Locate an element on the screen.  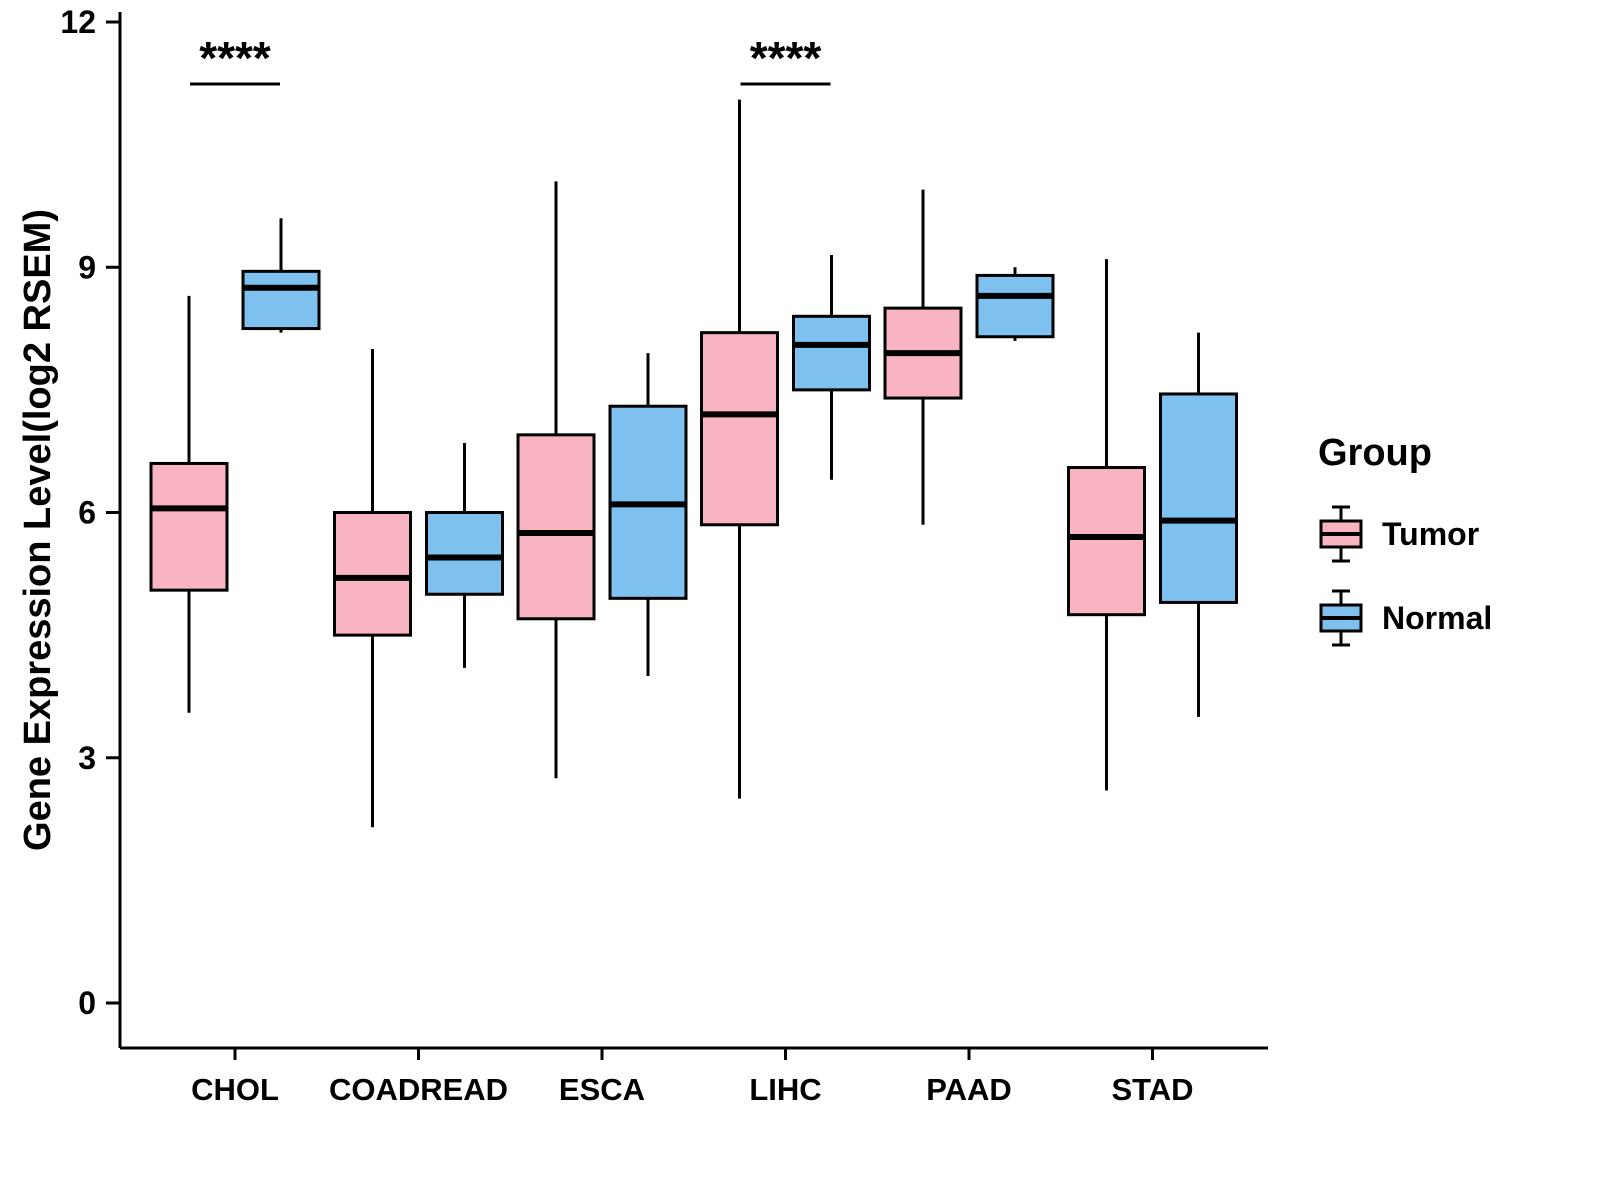
box-normal-LIHC is located at coordinates (831, 367).